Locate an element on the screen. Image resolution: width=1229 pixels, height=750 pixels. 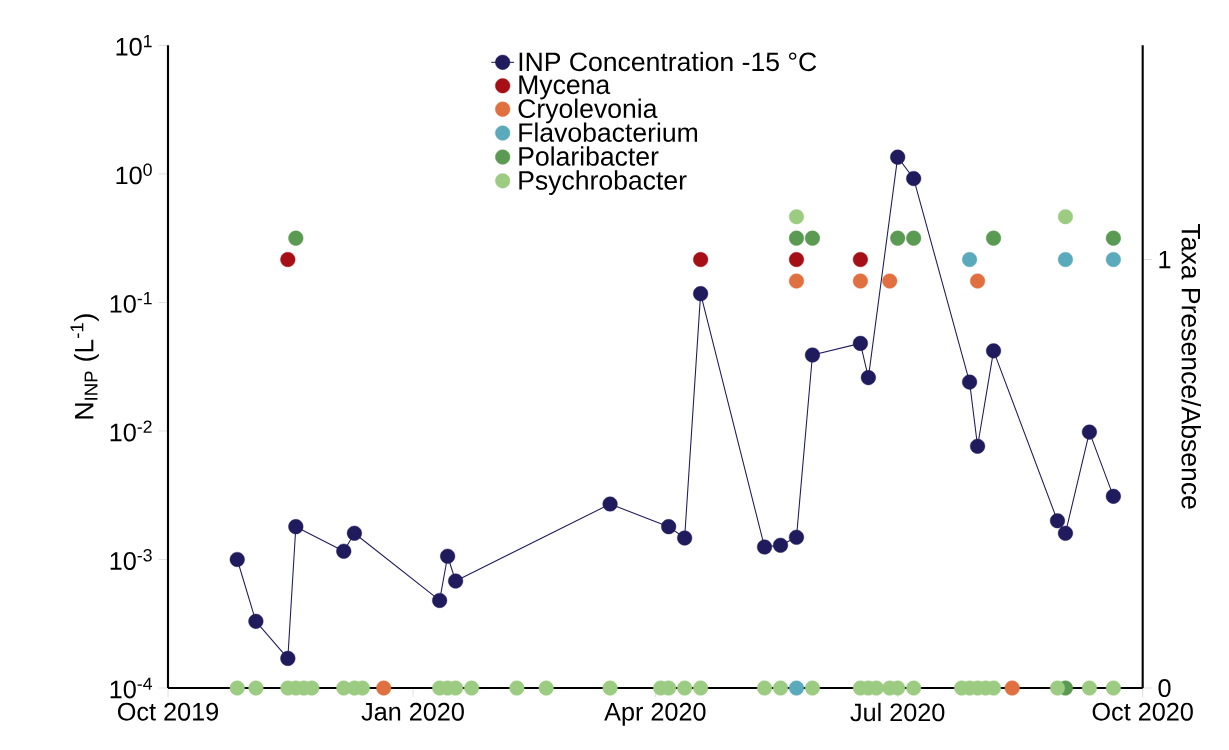
y-tick-label: 10$^{0}$ is located at coordinates (134, 174).